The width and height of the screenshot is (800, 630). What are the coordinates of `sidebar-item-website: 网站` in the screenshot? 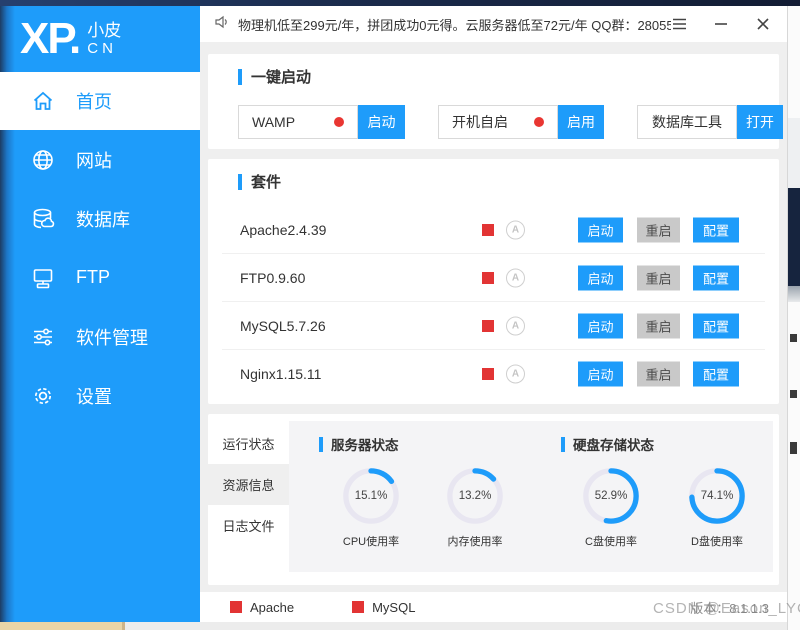 It's located at (100, 159).